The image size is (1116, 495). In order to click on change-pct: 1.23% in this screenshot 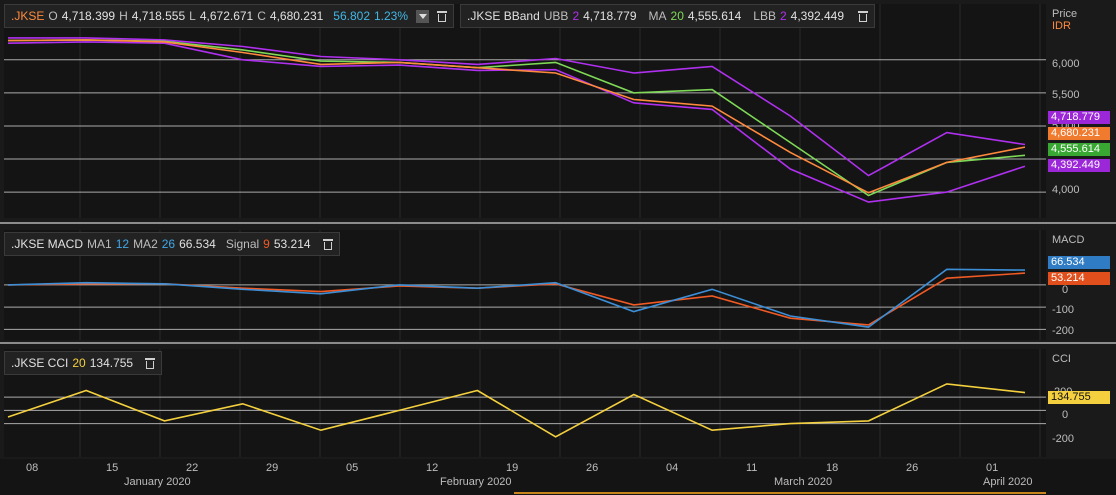, I will do `click(391, 16)`.